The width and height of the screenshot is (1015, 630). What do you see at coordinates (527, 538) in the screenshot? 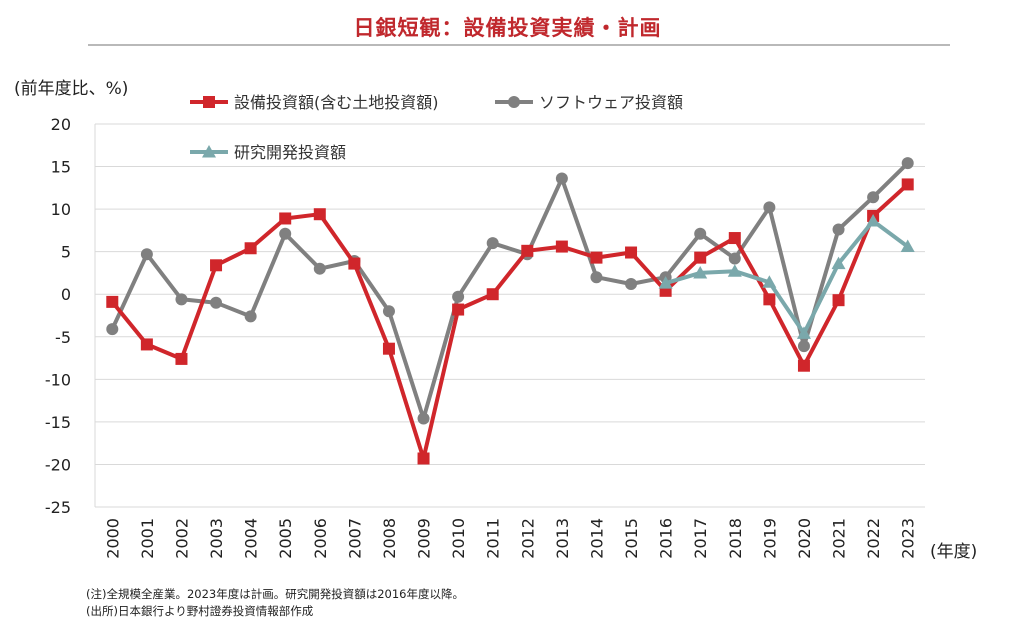
I see `x-tick-label: 2012` at bounding box center [527, 538].